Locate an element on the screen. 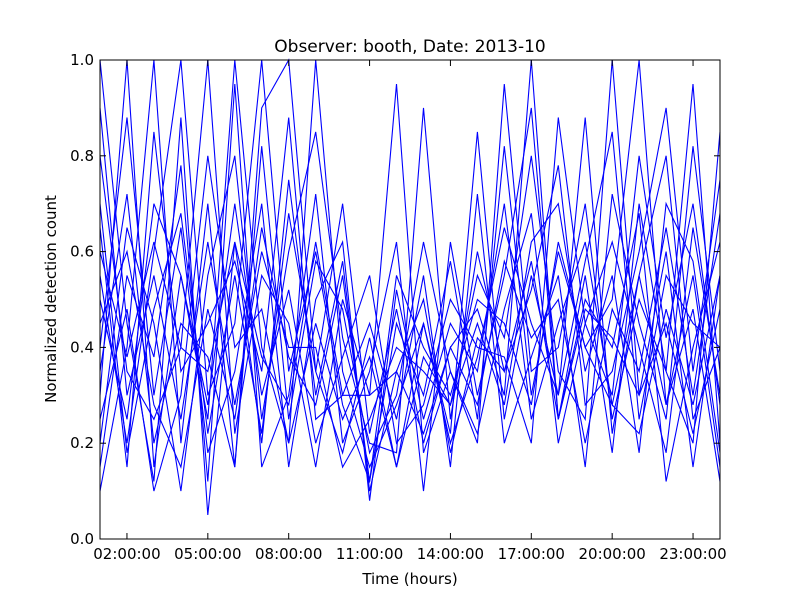  x-axis-label: Time (hours) is located at coordinates (409, 579).